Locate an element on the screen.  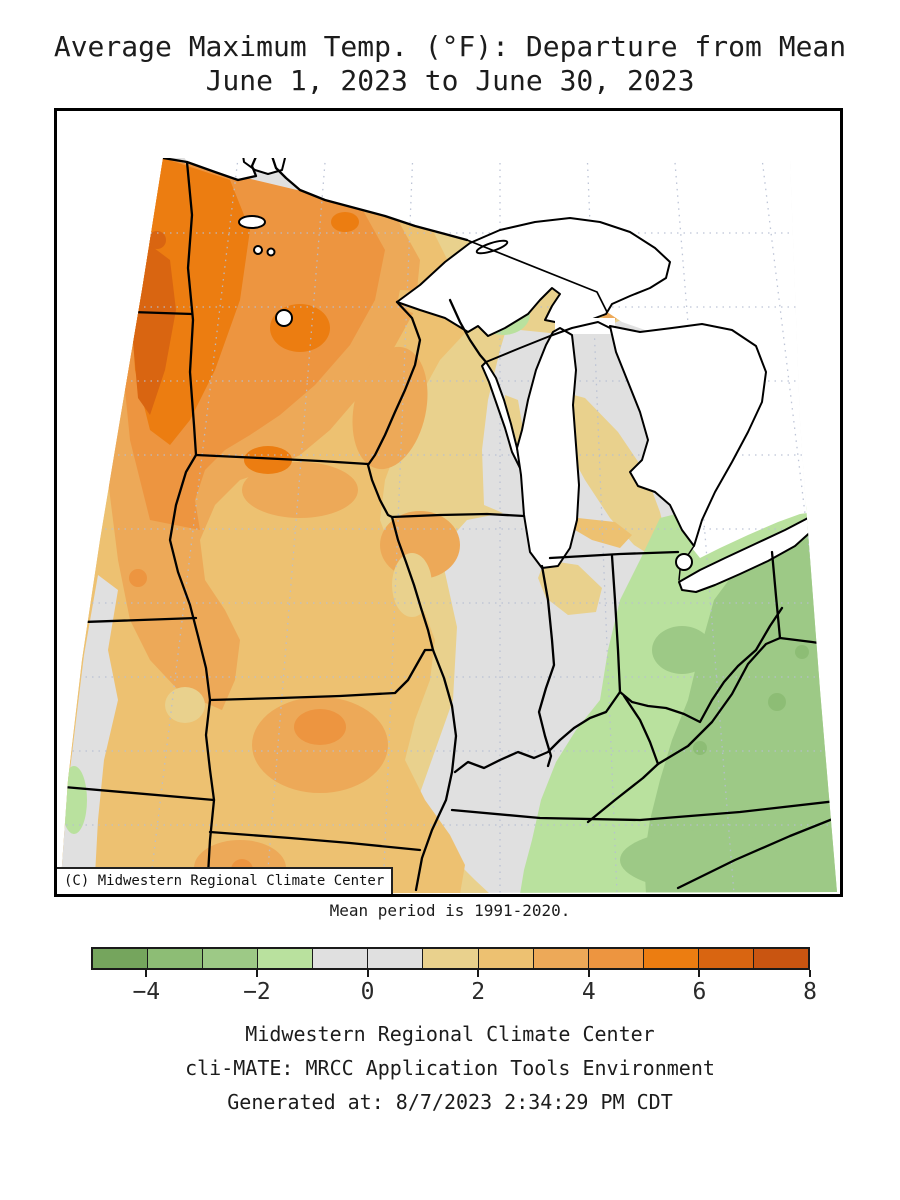
leech-lake is located at coordinates (258, 250).